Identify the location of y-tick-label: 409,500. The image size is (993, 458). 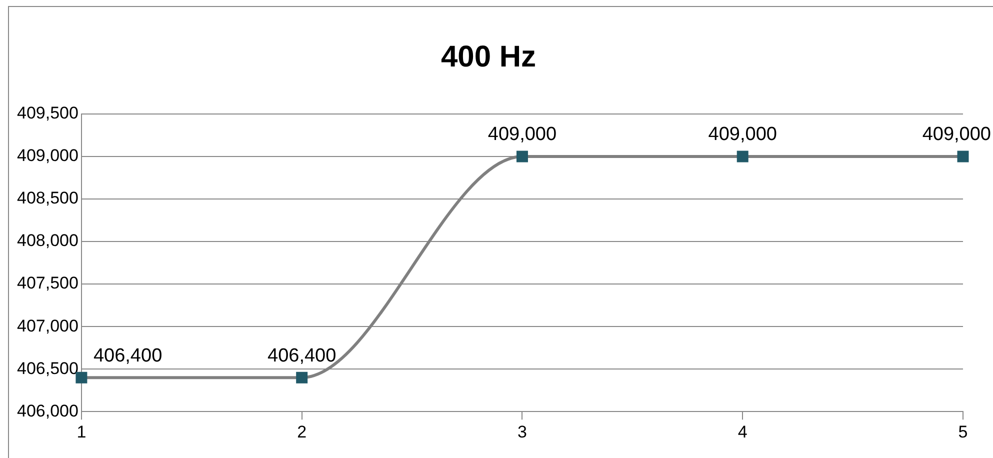
(47, 113).